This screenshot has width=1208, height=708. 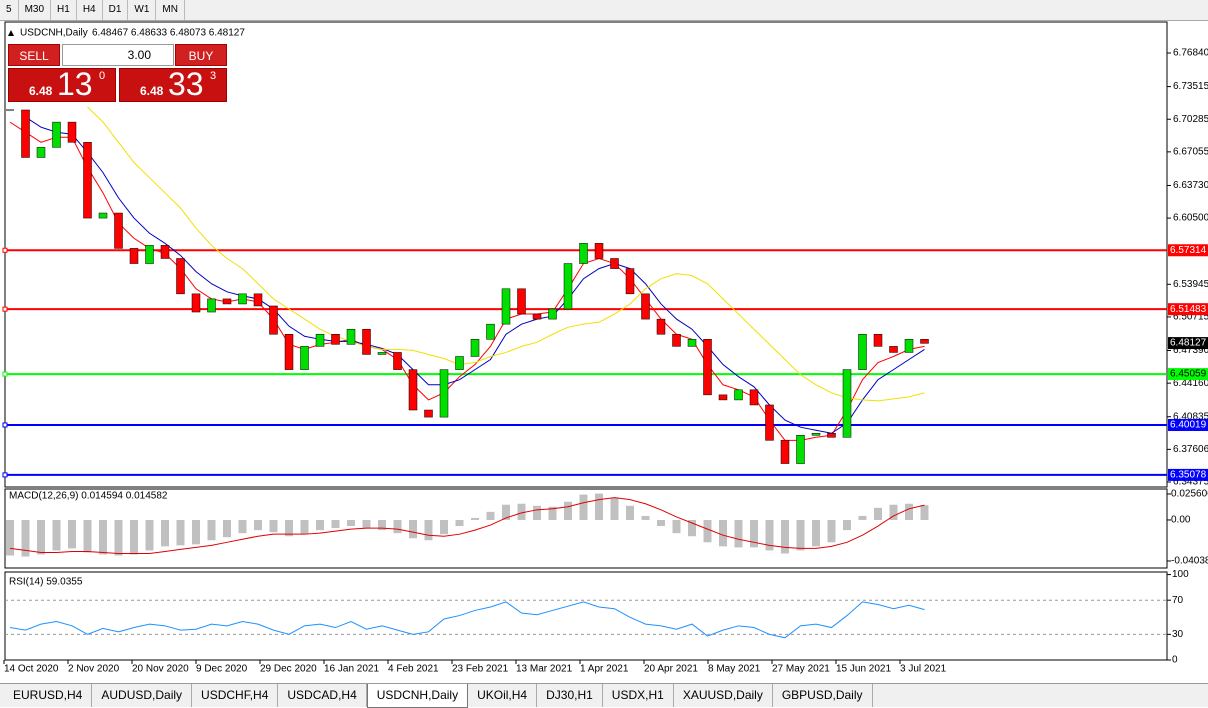 I want to click on chart-tab: USDCAD,H4, so click(x=322, y=695).